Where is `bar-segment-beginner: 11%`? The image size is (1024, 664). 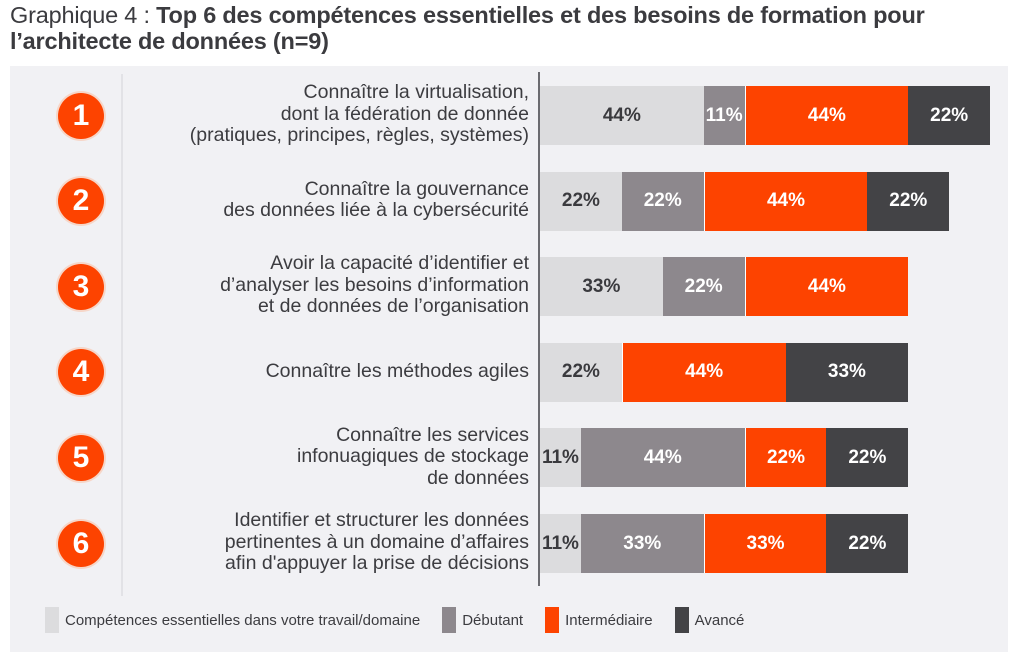 bar-segment-beginner: 11% is located at coordinates (724, 115).